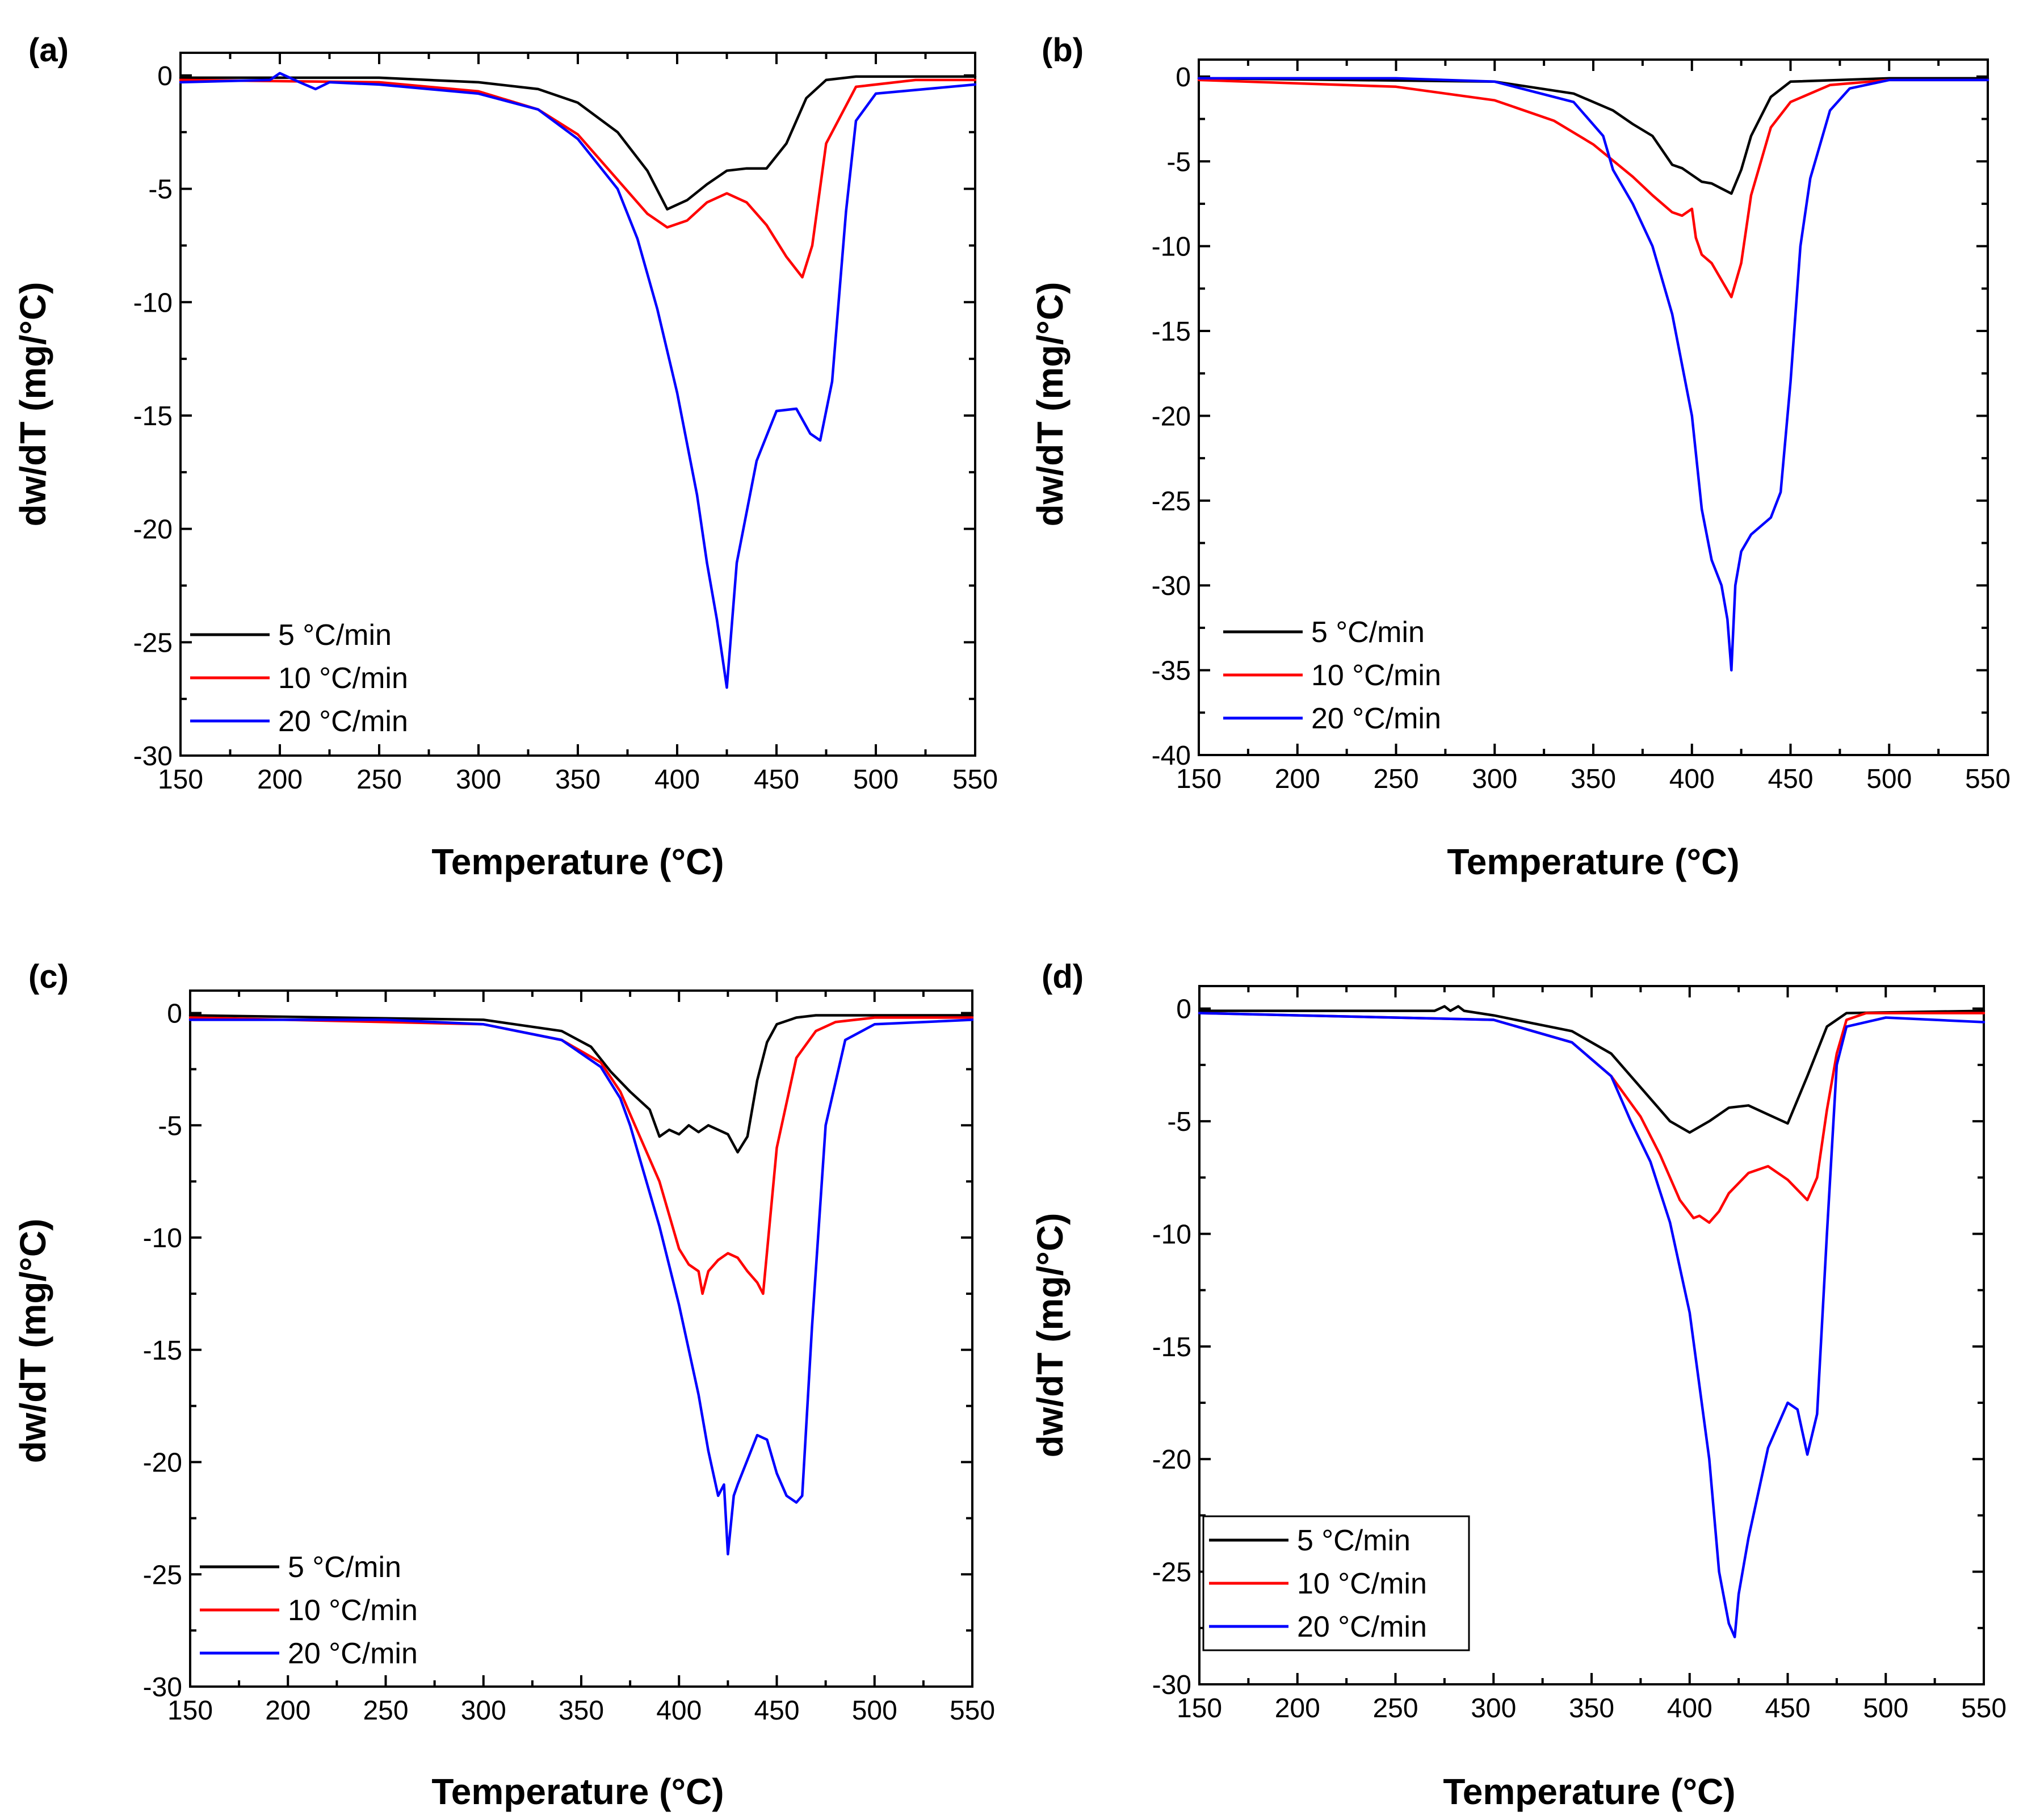 This screenshot has height=1820, width=2019. Describe the element at coordinates (1171, 671) in the screenshot. I see `y-tick-label: -35` at that location.